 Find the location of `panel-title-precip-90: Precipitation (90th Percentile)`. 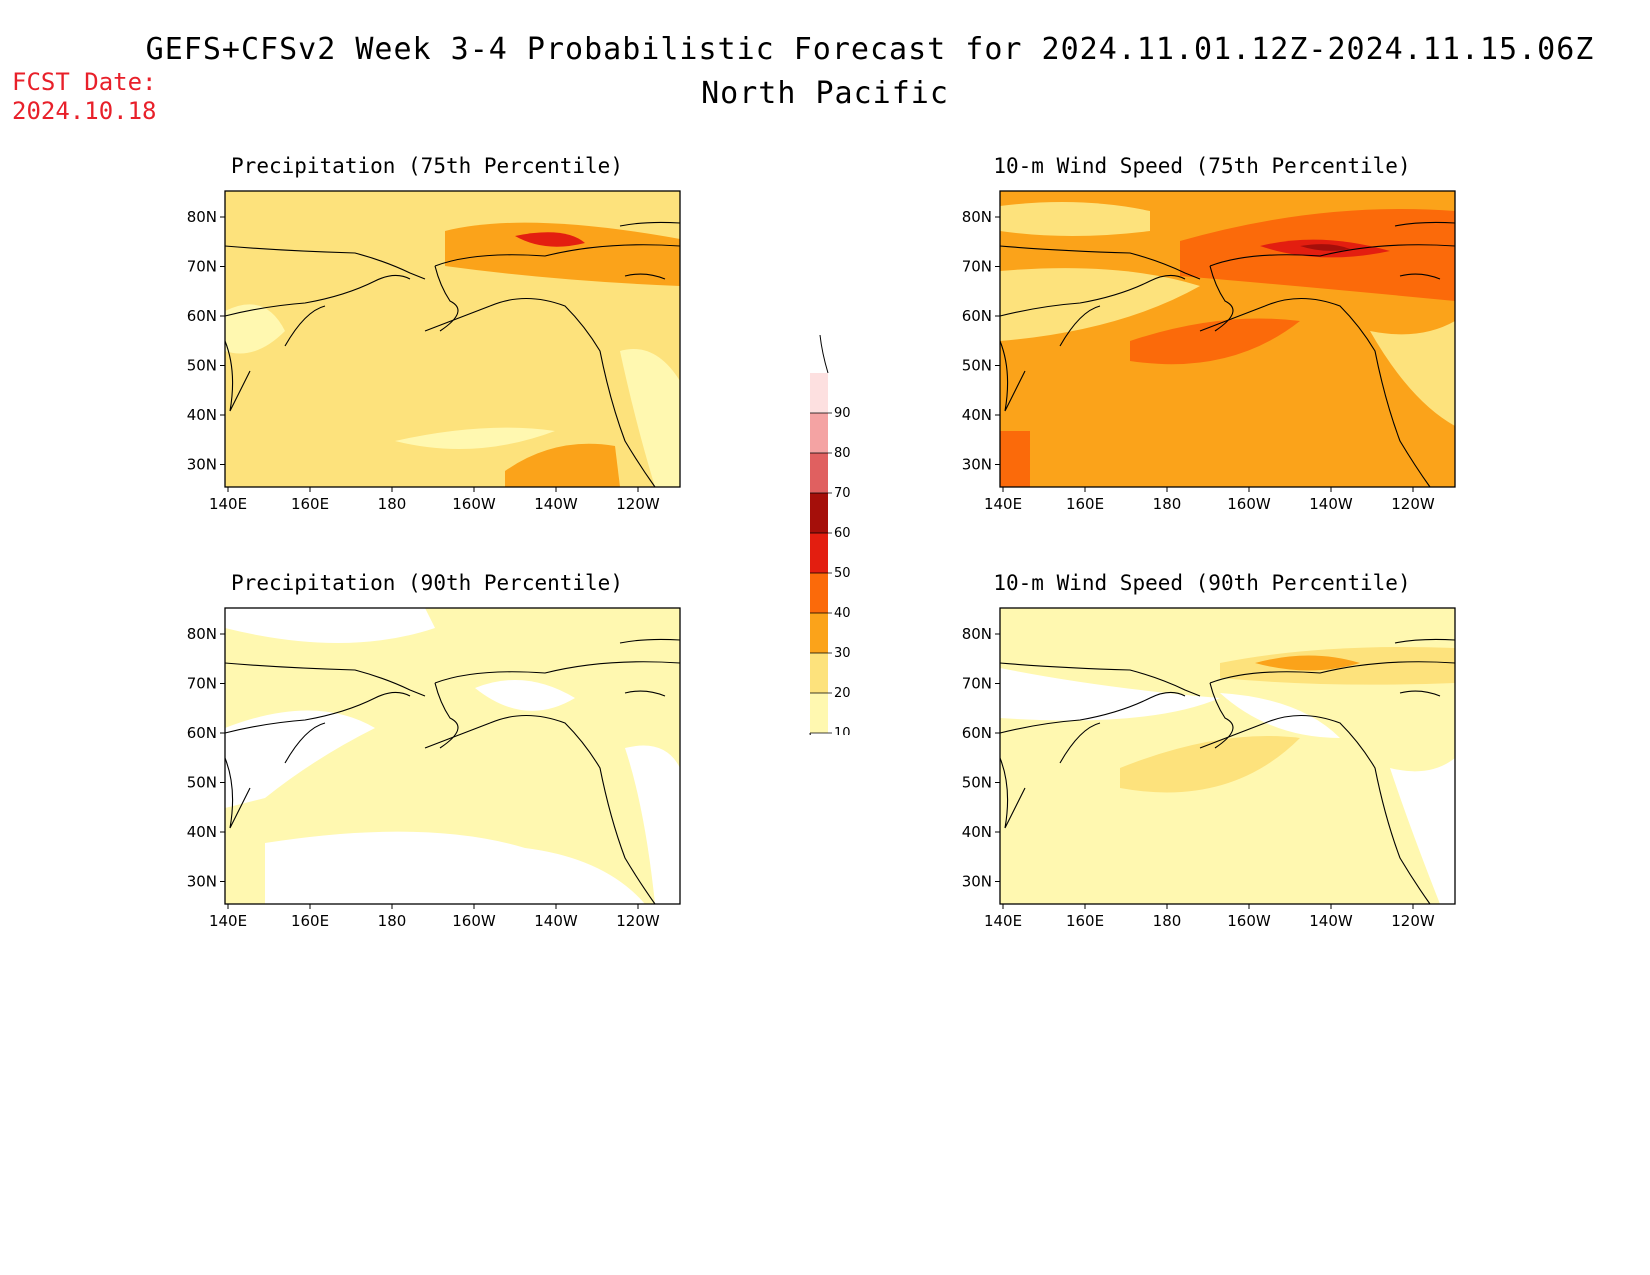

panel-title-precip-90: Precipitation (90th Percentile) is located at coordinates (427, 583).